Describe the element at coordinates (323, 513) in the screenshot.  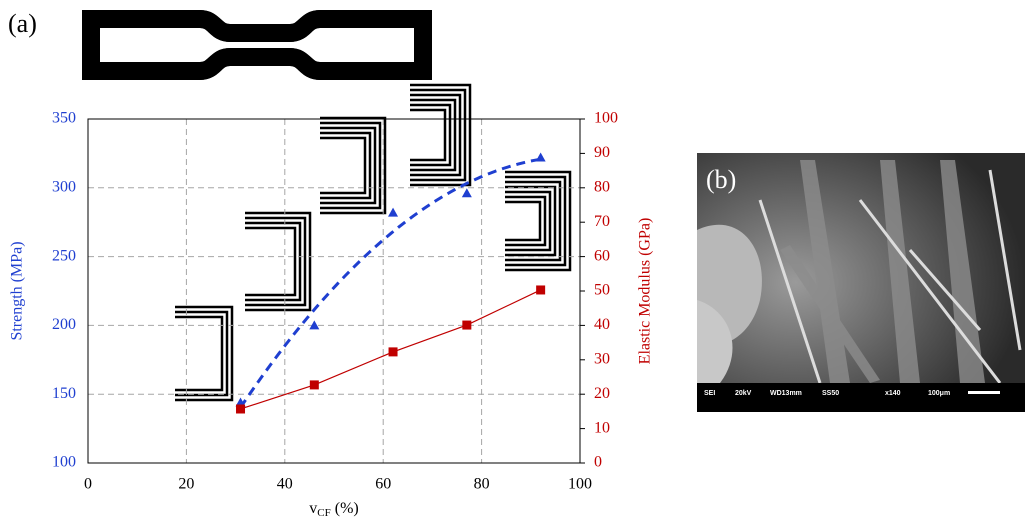
I see `x-axis-label-sub: CF` at that location.